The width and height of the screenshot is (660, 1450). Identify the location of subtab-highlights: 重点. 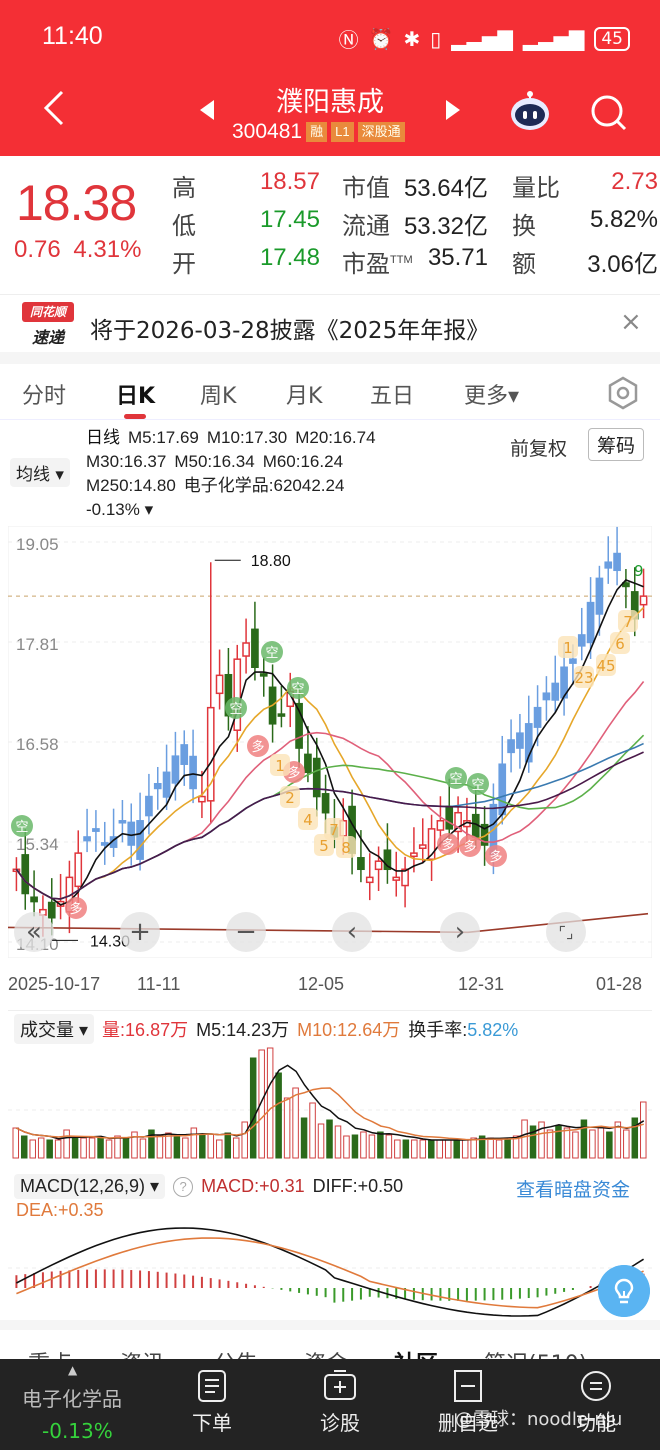
(50, 1353).